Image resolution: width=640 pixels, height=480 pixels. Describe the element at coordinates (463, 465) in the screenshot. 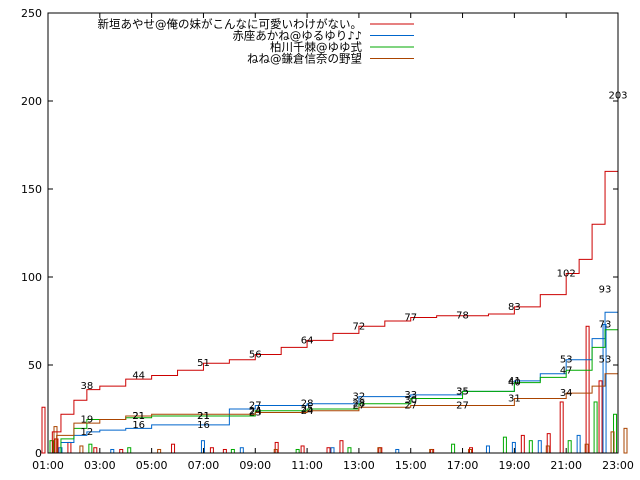

I see `x-tick-label: 17:00` at that location.